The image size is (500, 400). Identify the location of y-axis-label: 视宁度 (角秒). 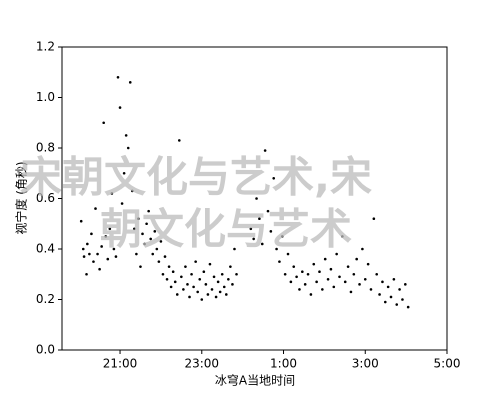
(21, 197).